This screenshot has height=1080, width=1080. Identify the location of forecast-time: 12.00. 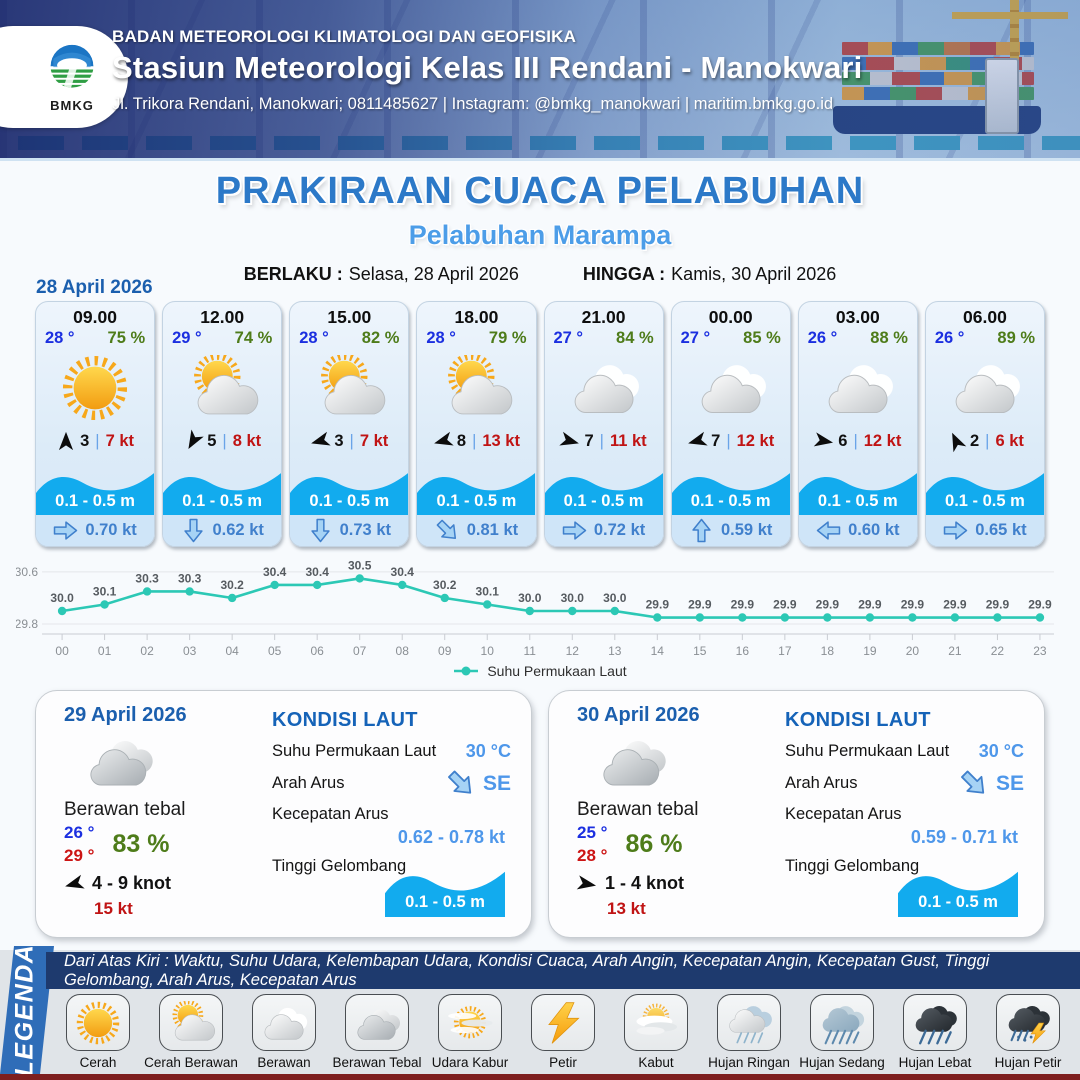
(222, 317).